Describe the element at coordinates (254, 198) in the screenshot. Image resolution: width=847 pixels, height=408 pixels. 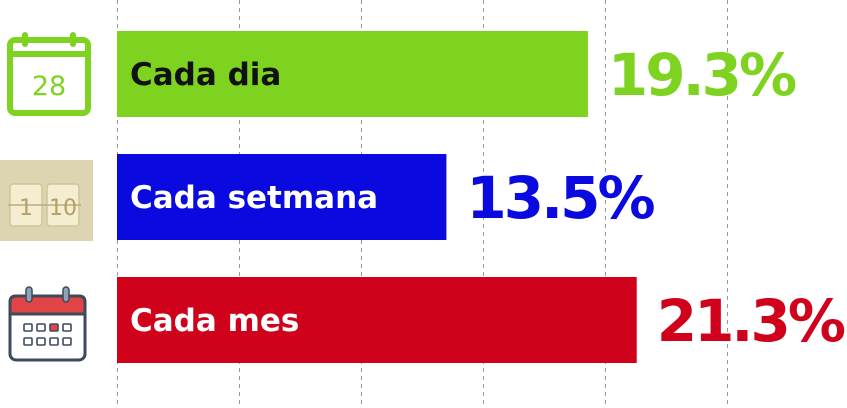
I see `bar-category-label: Cada setmana` at that location.